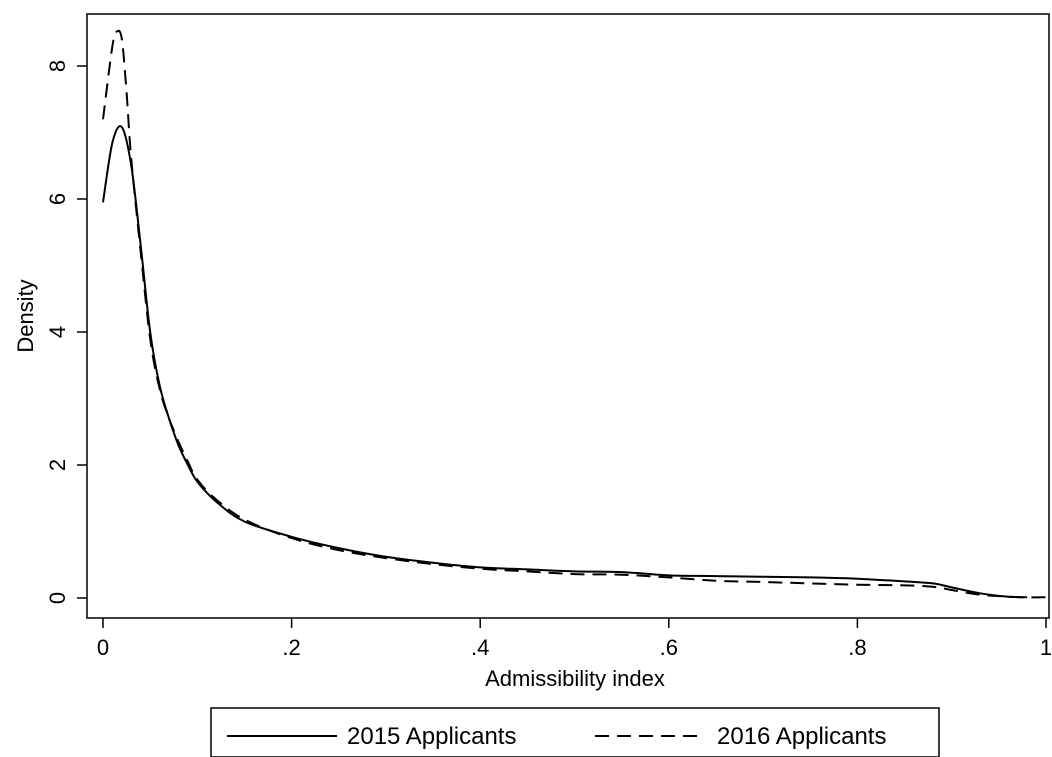 This screenshot has width=1052, height=757. Describe the element at coordinates (103, 647) in the screenshot. I see `x-tick-label-0: 0` at that location.